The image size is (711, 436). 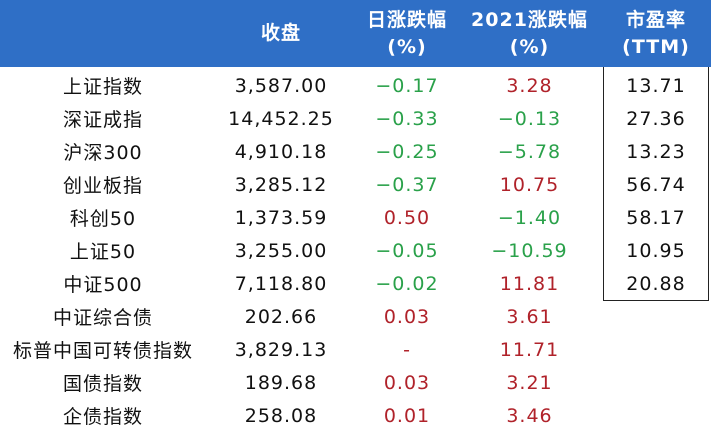 I want to click on pe-column-border, so click(x=656, y=184).